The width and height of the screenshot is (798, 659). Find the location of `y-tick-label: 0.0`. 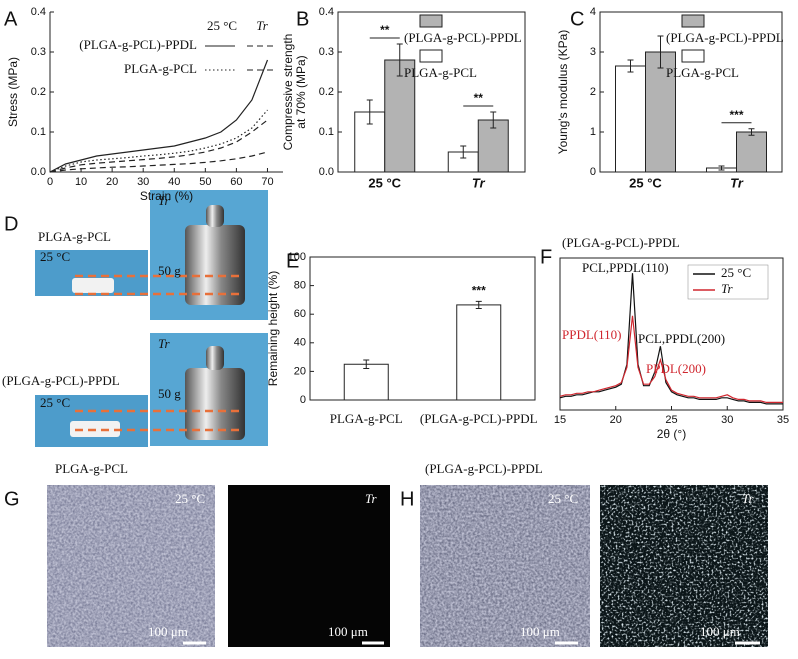

y-tick-label: 0.0 is located at coordinates (38, 172).